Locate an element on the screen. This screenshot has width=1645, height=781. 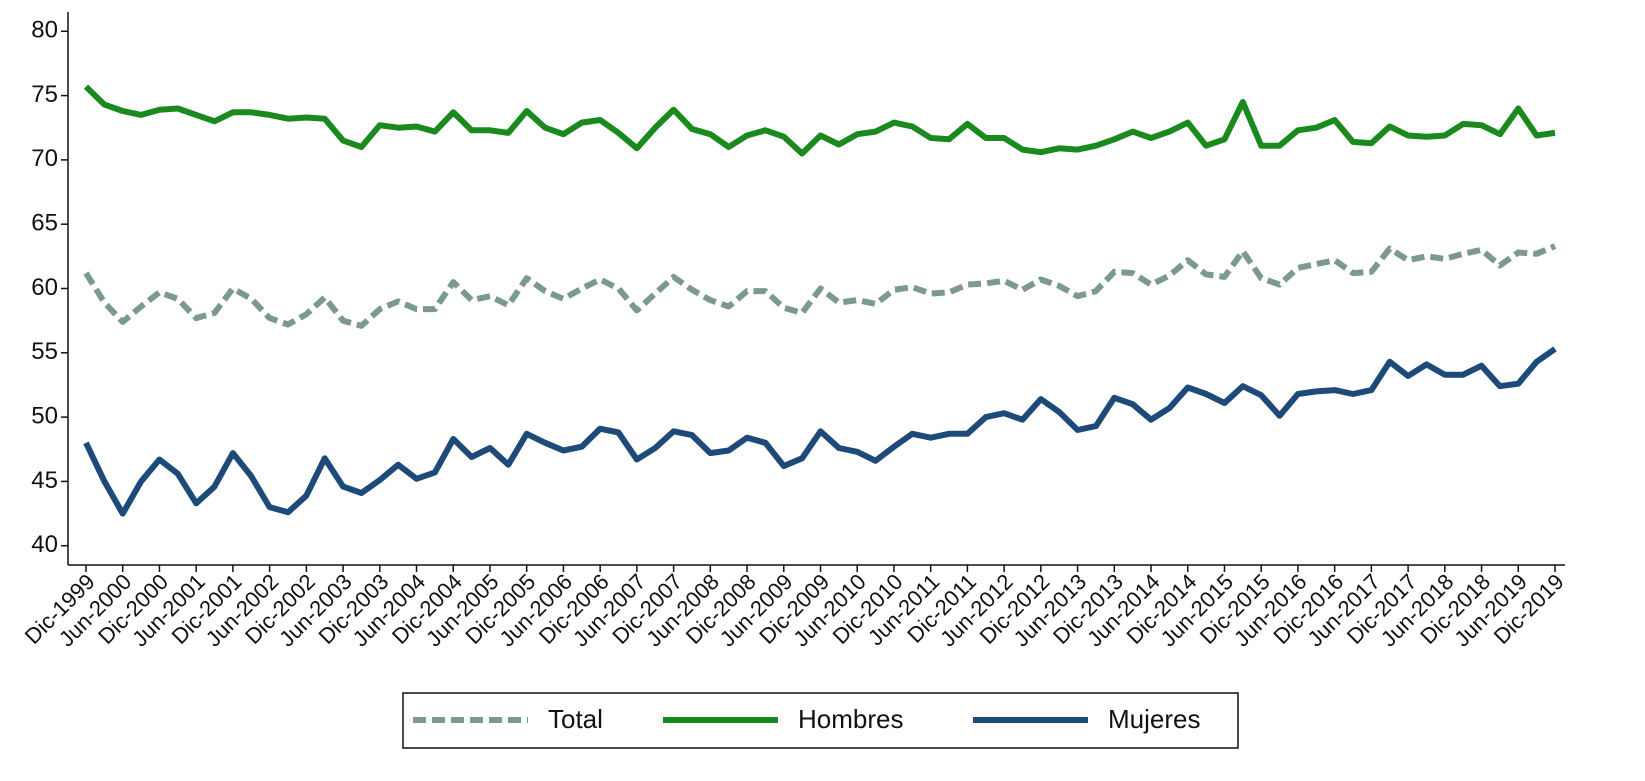
legend-label: Hombres is located at coordinates (850, 719).